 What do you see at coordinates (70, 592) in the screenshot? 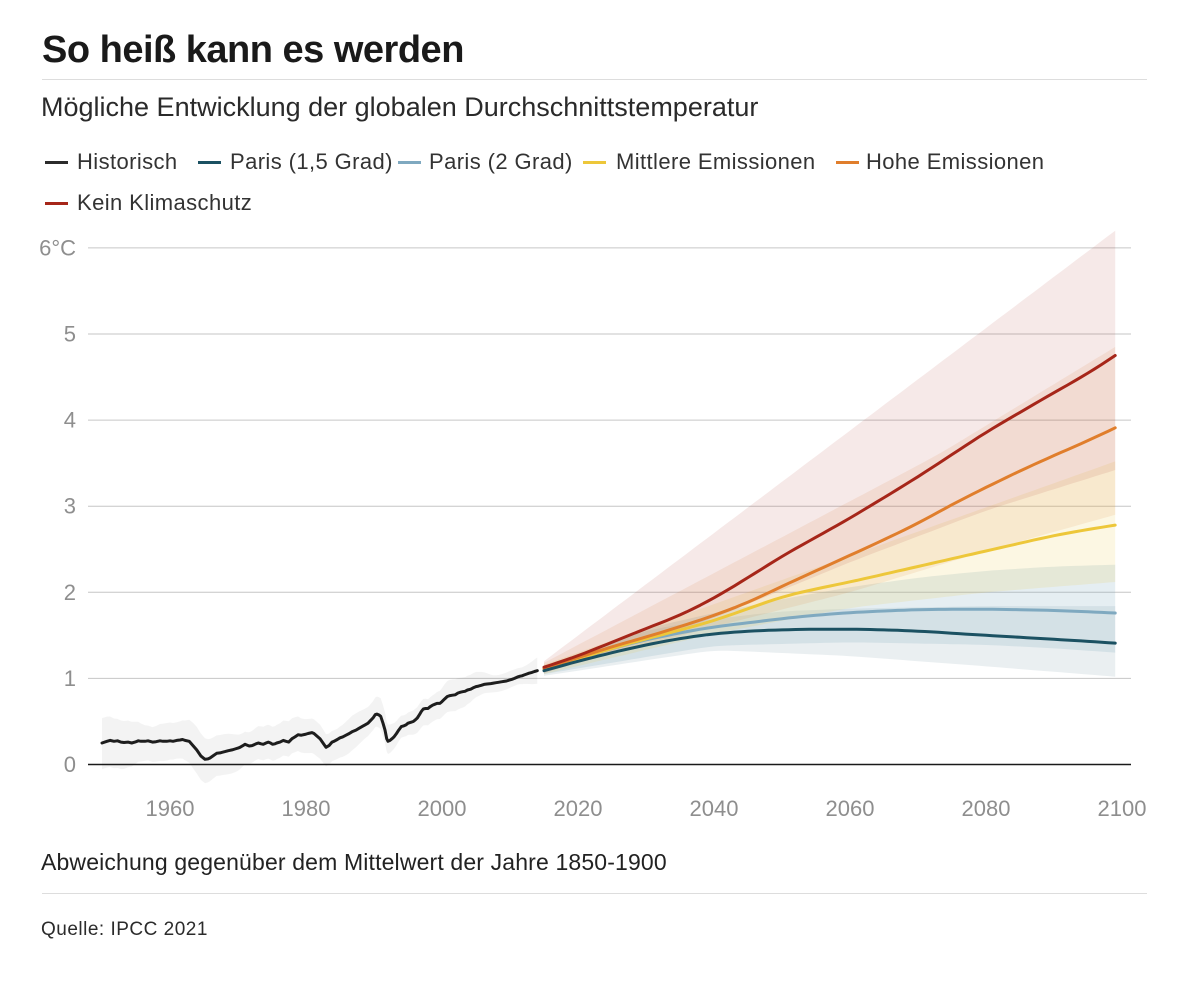
I see `svg-text: 2` at bounding box center [70, 592].